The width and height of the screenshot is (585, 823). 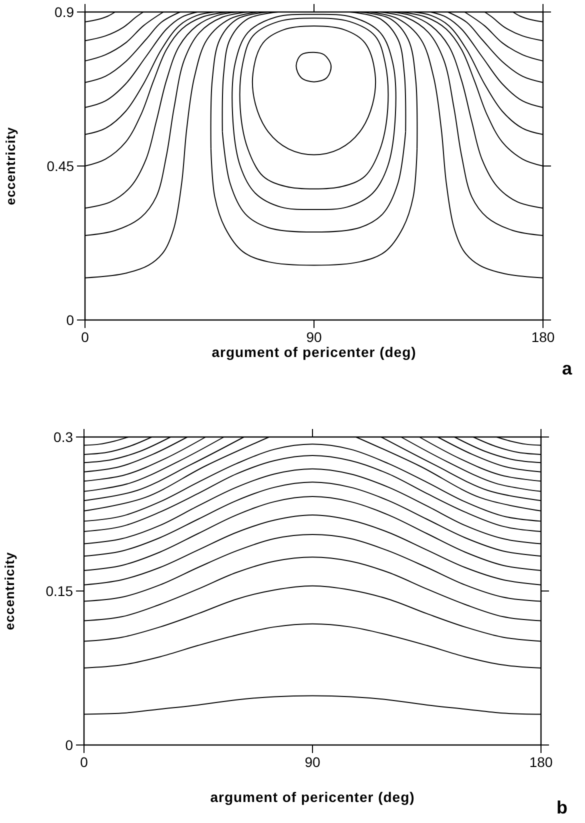 I want to click on y-tick-label: 0.15, so click(x=60, y=590).